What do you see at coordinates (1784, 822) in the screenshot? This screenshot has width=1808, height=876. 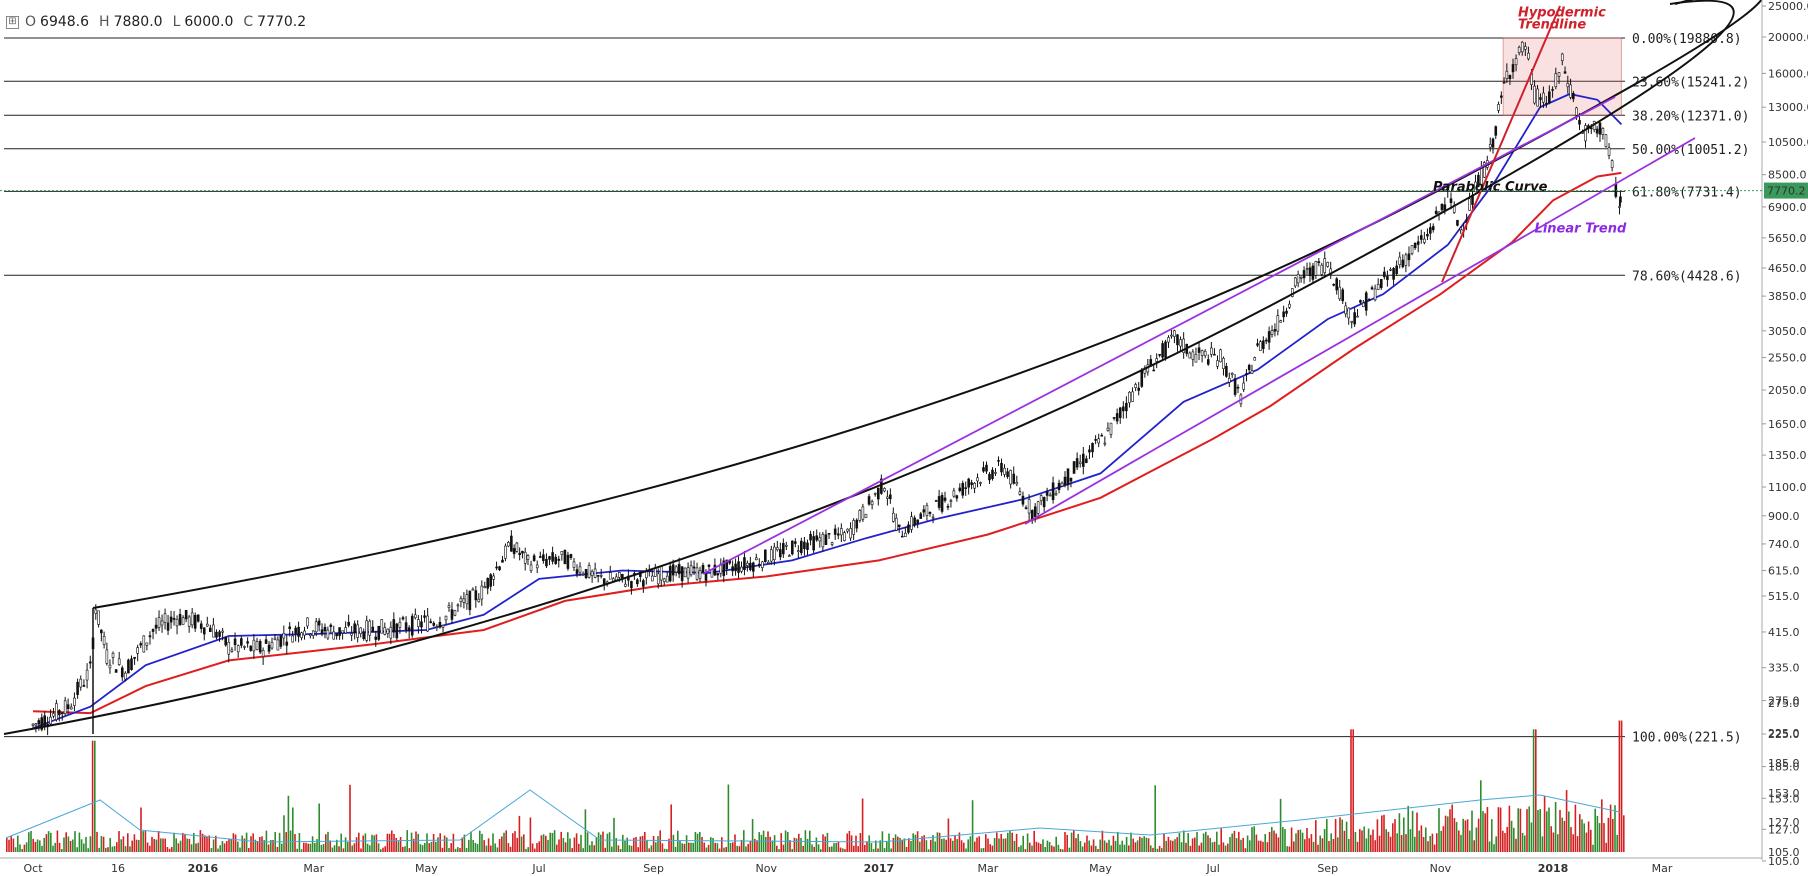 I see `volume-tick-label: 127.0` at bounding box center [1784, 822].